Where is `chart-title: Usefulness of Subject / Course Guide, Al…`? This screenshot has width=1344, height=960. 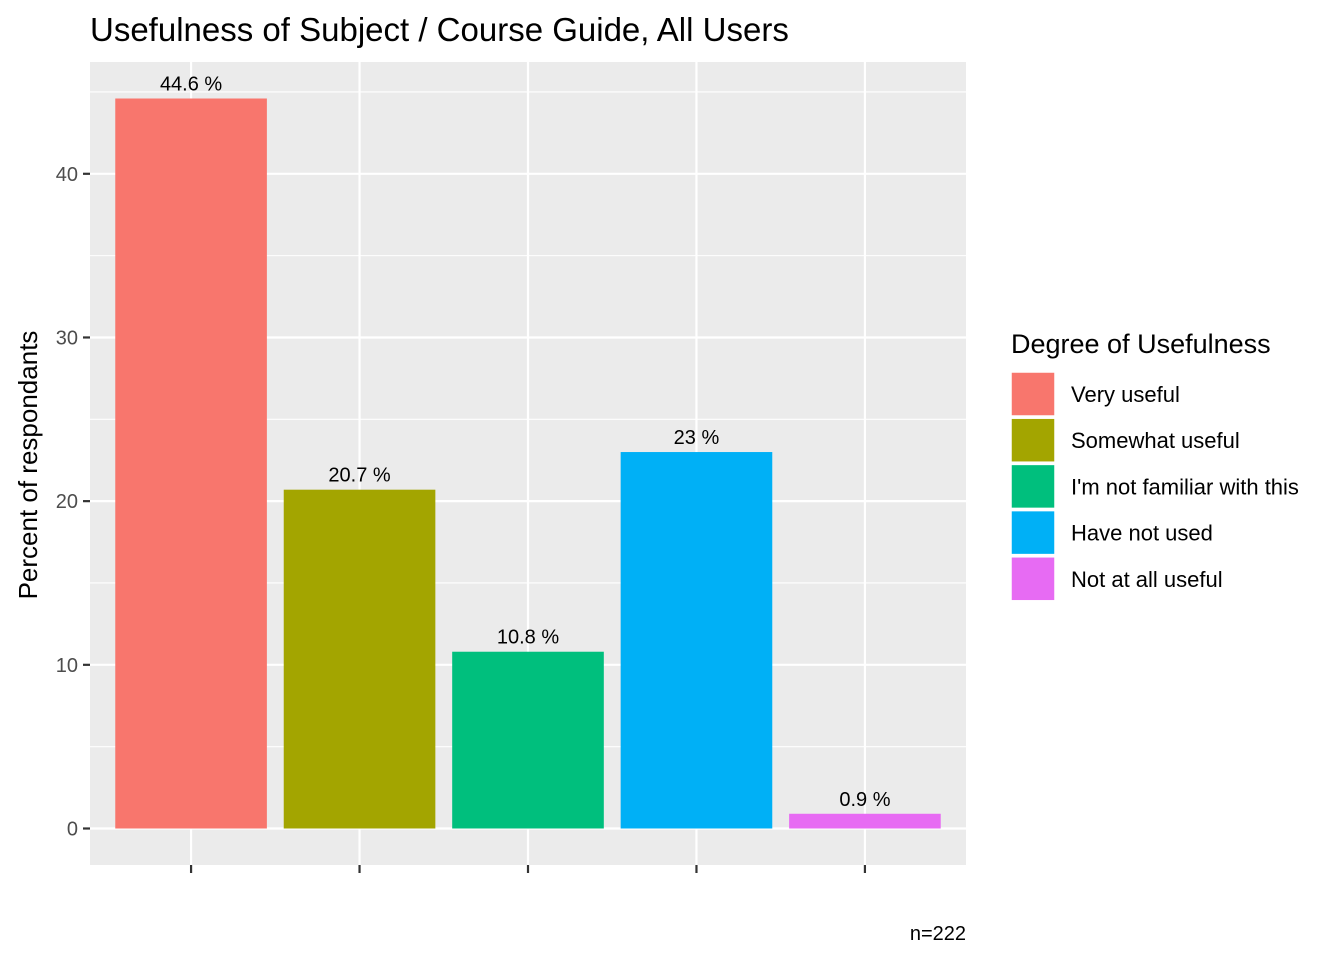 chart-title: Usefulness of Subject / Course Guide, Al… is located at coordinates (439, 29).